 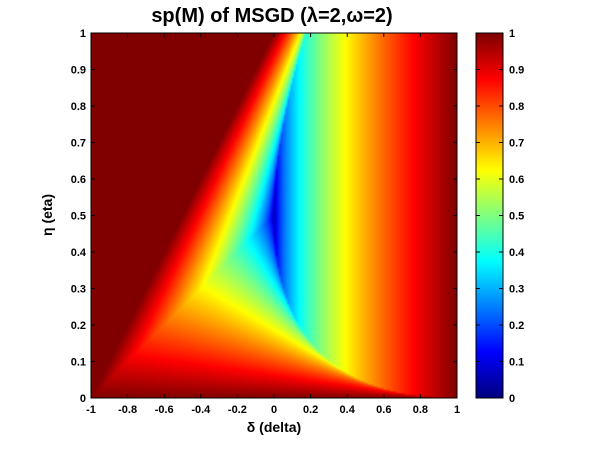 I want to click on y-tick-label: 0.9, so click(x=78, y=71).